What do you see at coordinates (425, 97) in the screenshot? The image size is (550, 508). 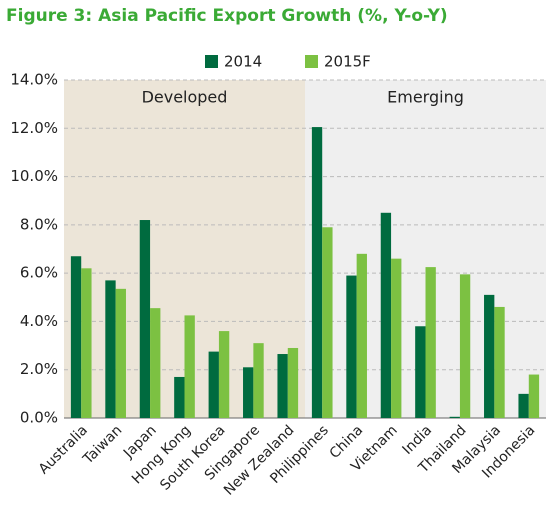 I see `group-label: Emerging` at bounding box center [425, 97].